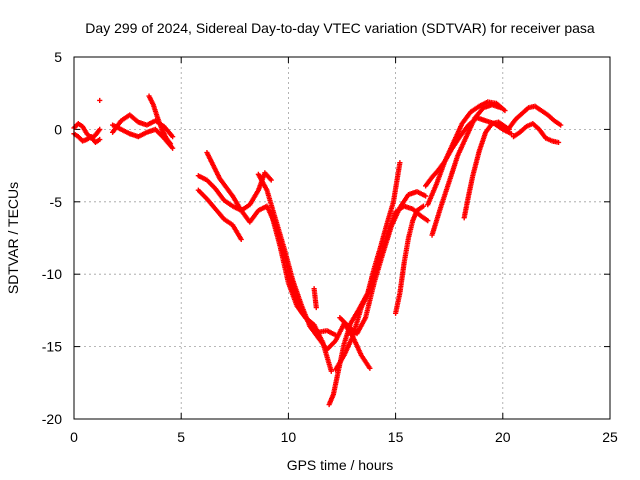 The image size is (640, 480). What do you see at coordinates (52, 347) in the screenshot?
I see `y-tick-label: -15` at bounding box center [52, 347].